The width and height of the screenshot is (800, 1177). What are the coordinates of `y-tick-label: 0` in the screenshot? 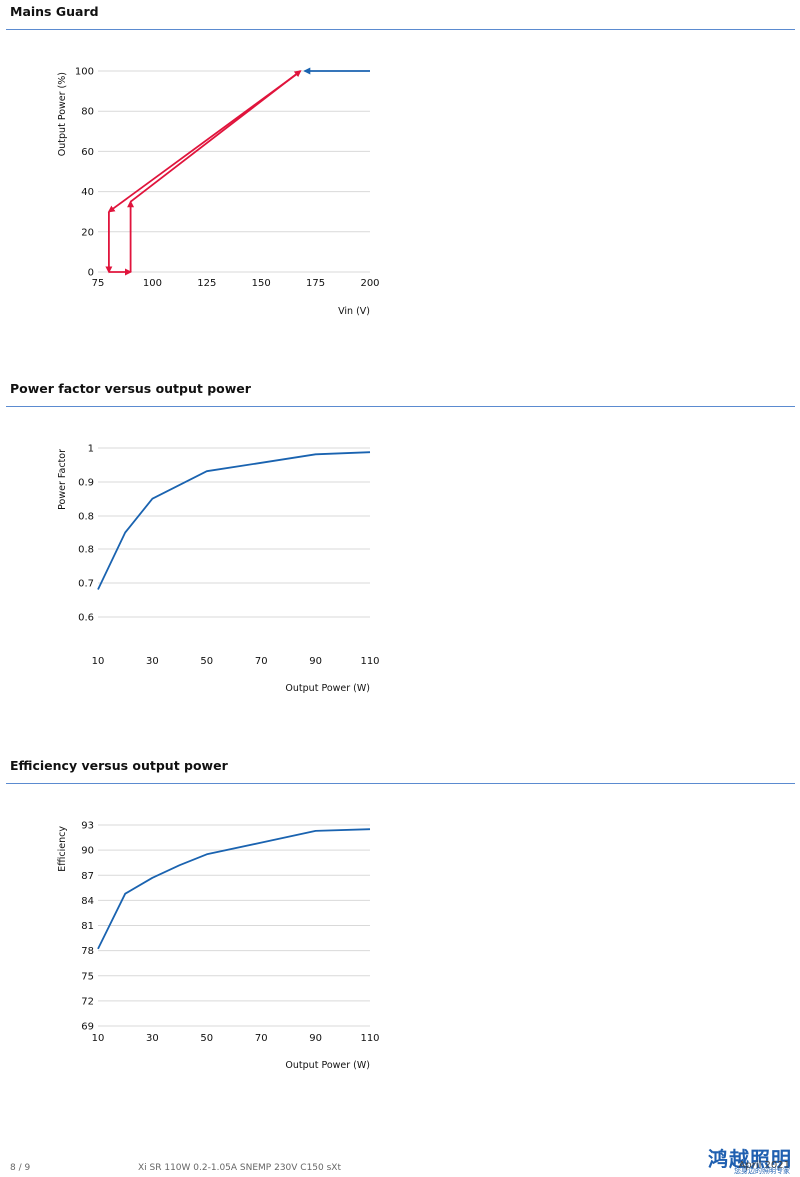 It's located at (91, 273).